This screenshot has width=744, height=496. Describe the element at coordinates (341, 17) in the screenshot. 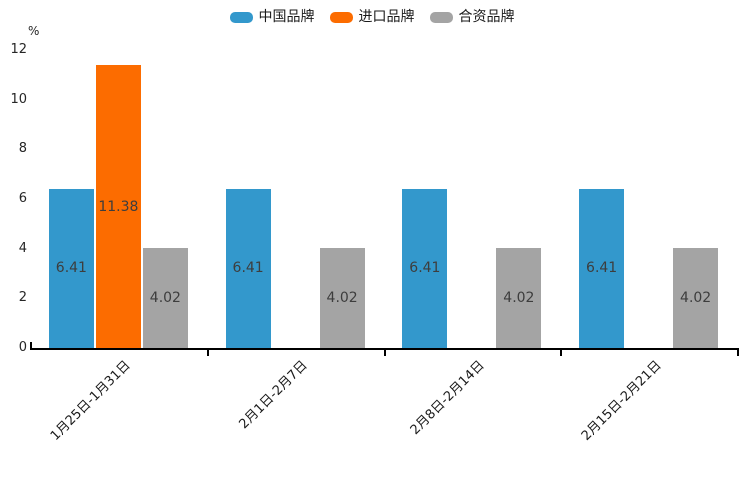

I see `legend-swatch-import-brand-icon` at that location.